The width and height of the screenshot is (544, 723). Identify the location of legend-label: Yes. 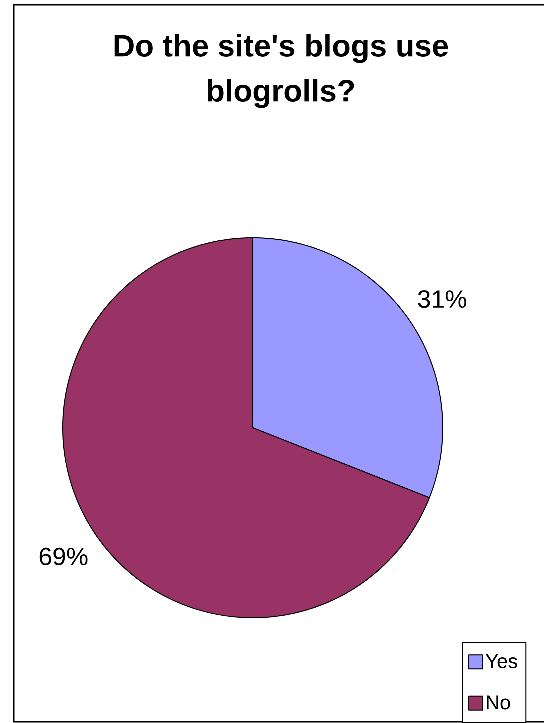
(502, 661).